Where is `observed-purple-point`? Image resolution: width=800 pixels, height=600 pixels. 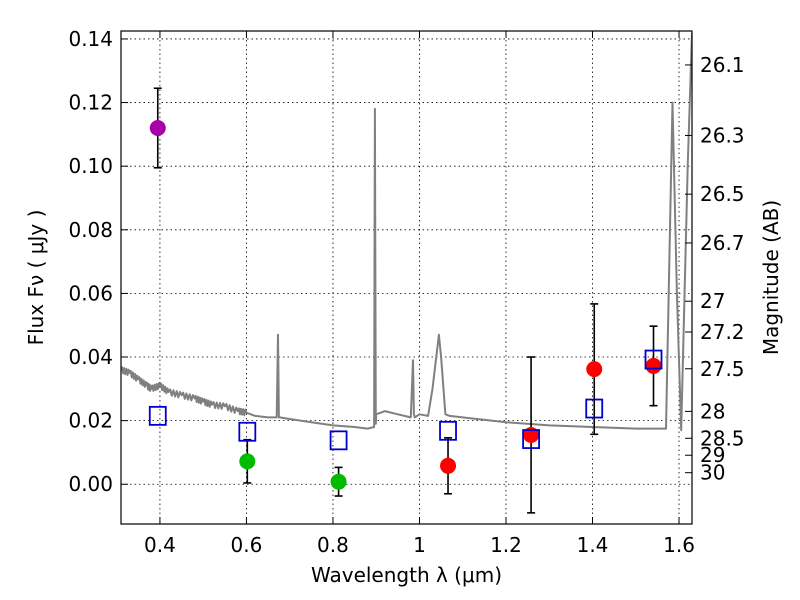 observed-purple-point is located at coordinates (157, 128).